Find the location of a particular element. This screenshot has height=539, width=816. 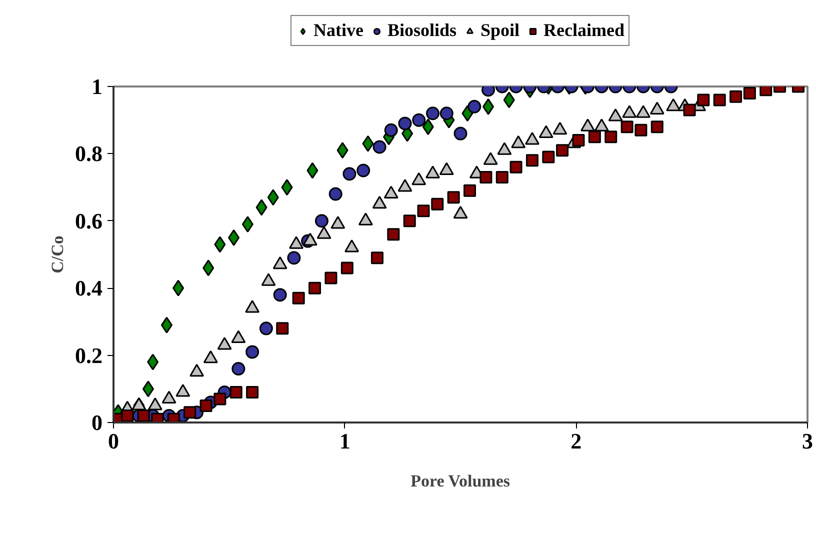

y-tick-label: 1 is located at coordinates (97, 86).